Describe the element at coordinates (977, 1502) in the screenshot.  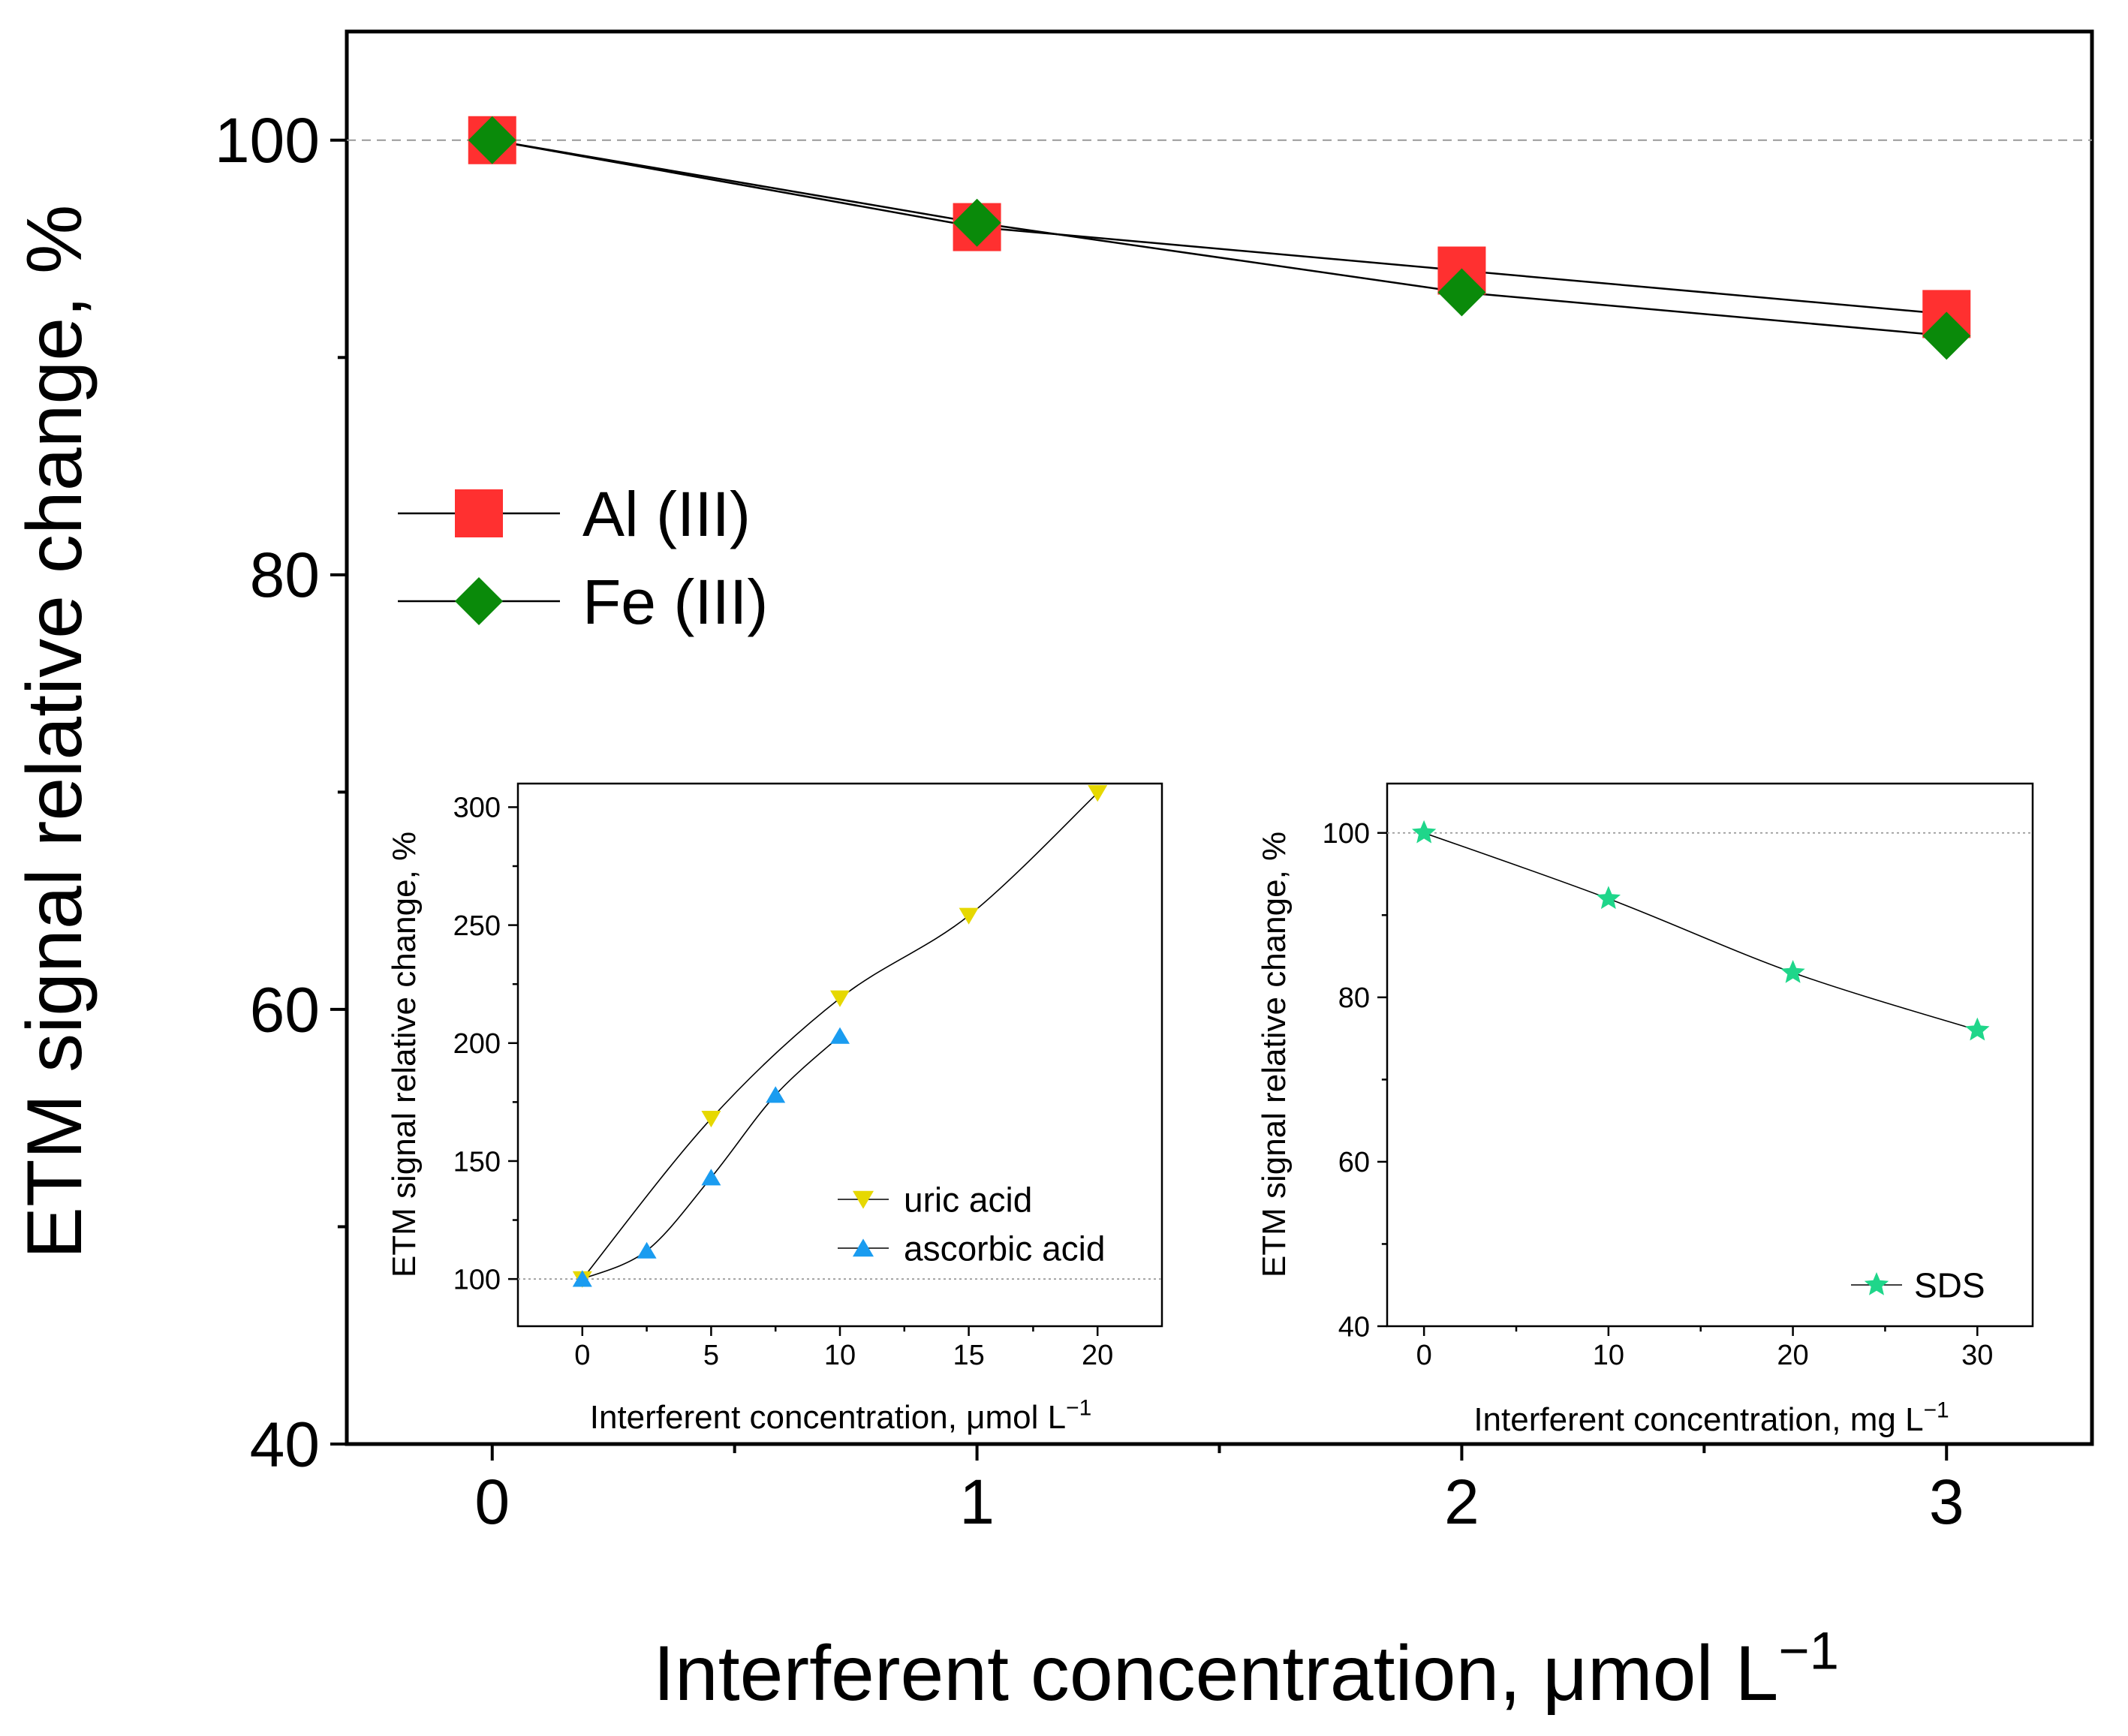
I see `x-tick-label: 1` at that location.